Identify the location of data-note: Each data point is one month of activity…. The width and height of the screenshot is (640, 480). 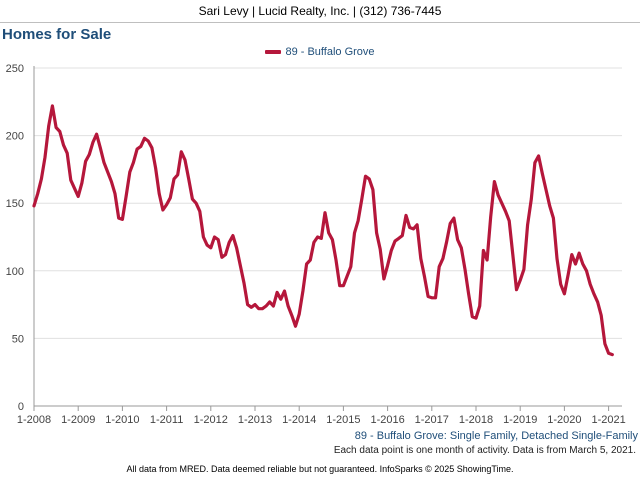
(484, 450).